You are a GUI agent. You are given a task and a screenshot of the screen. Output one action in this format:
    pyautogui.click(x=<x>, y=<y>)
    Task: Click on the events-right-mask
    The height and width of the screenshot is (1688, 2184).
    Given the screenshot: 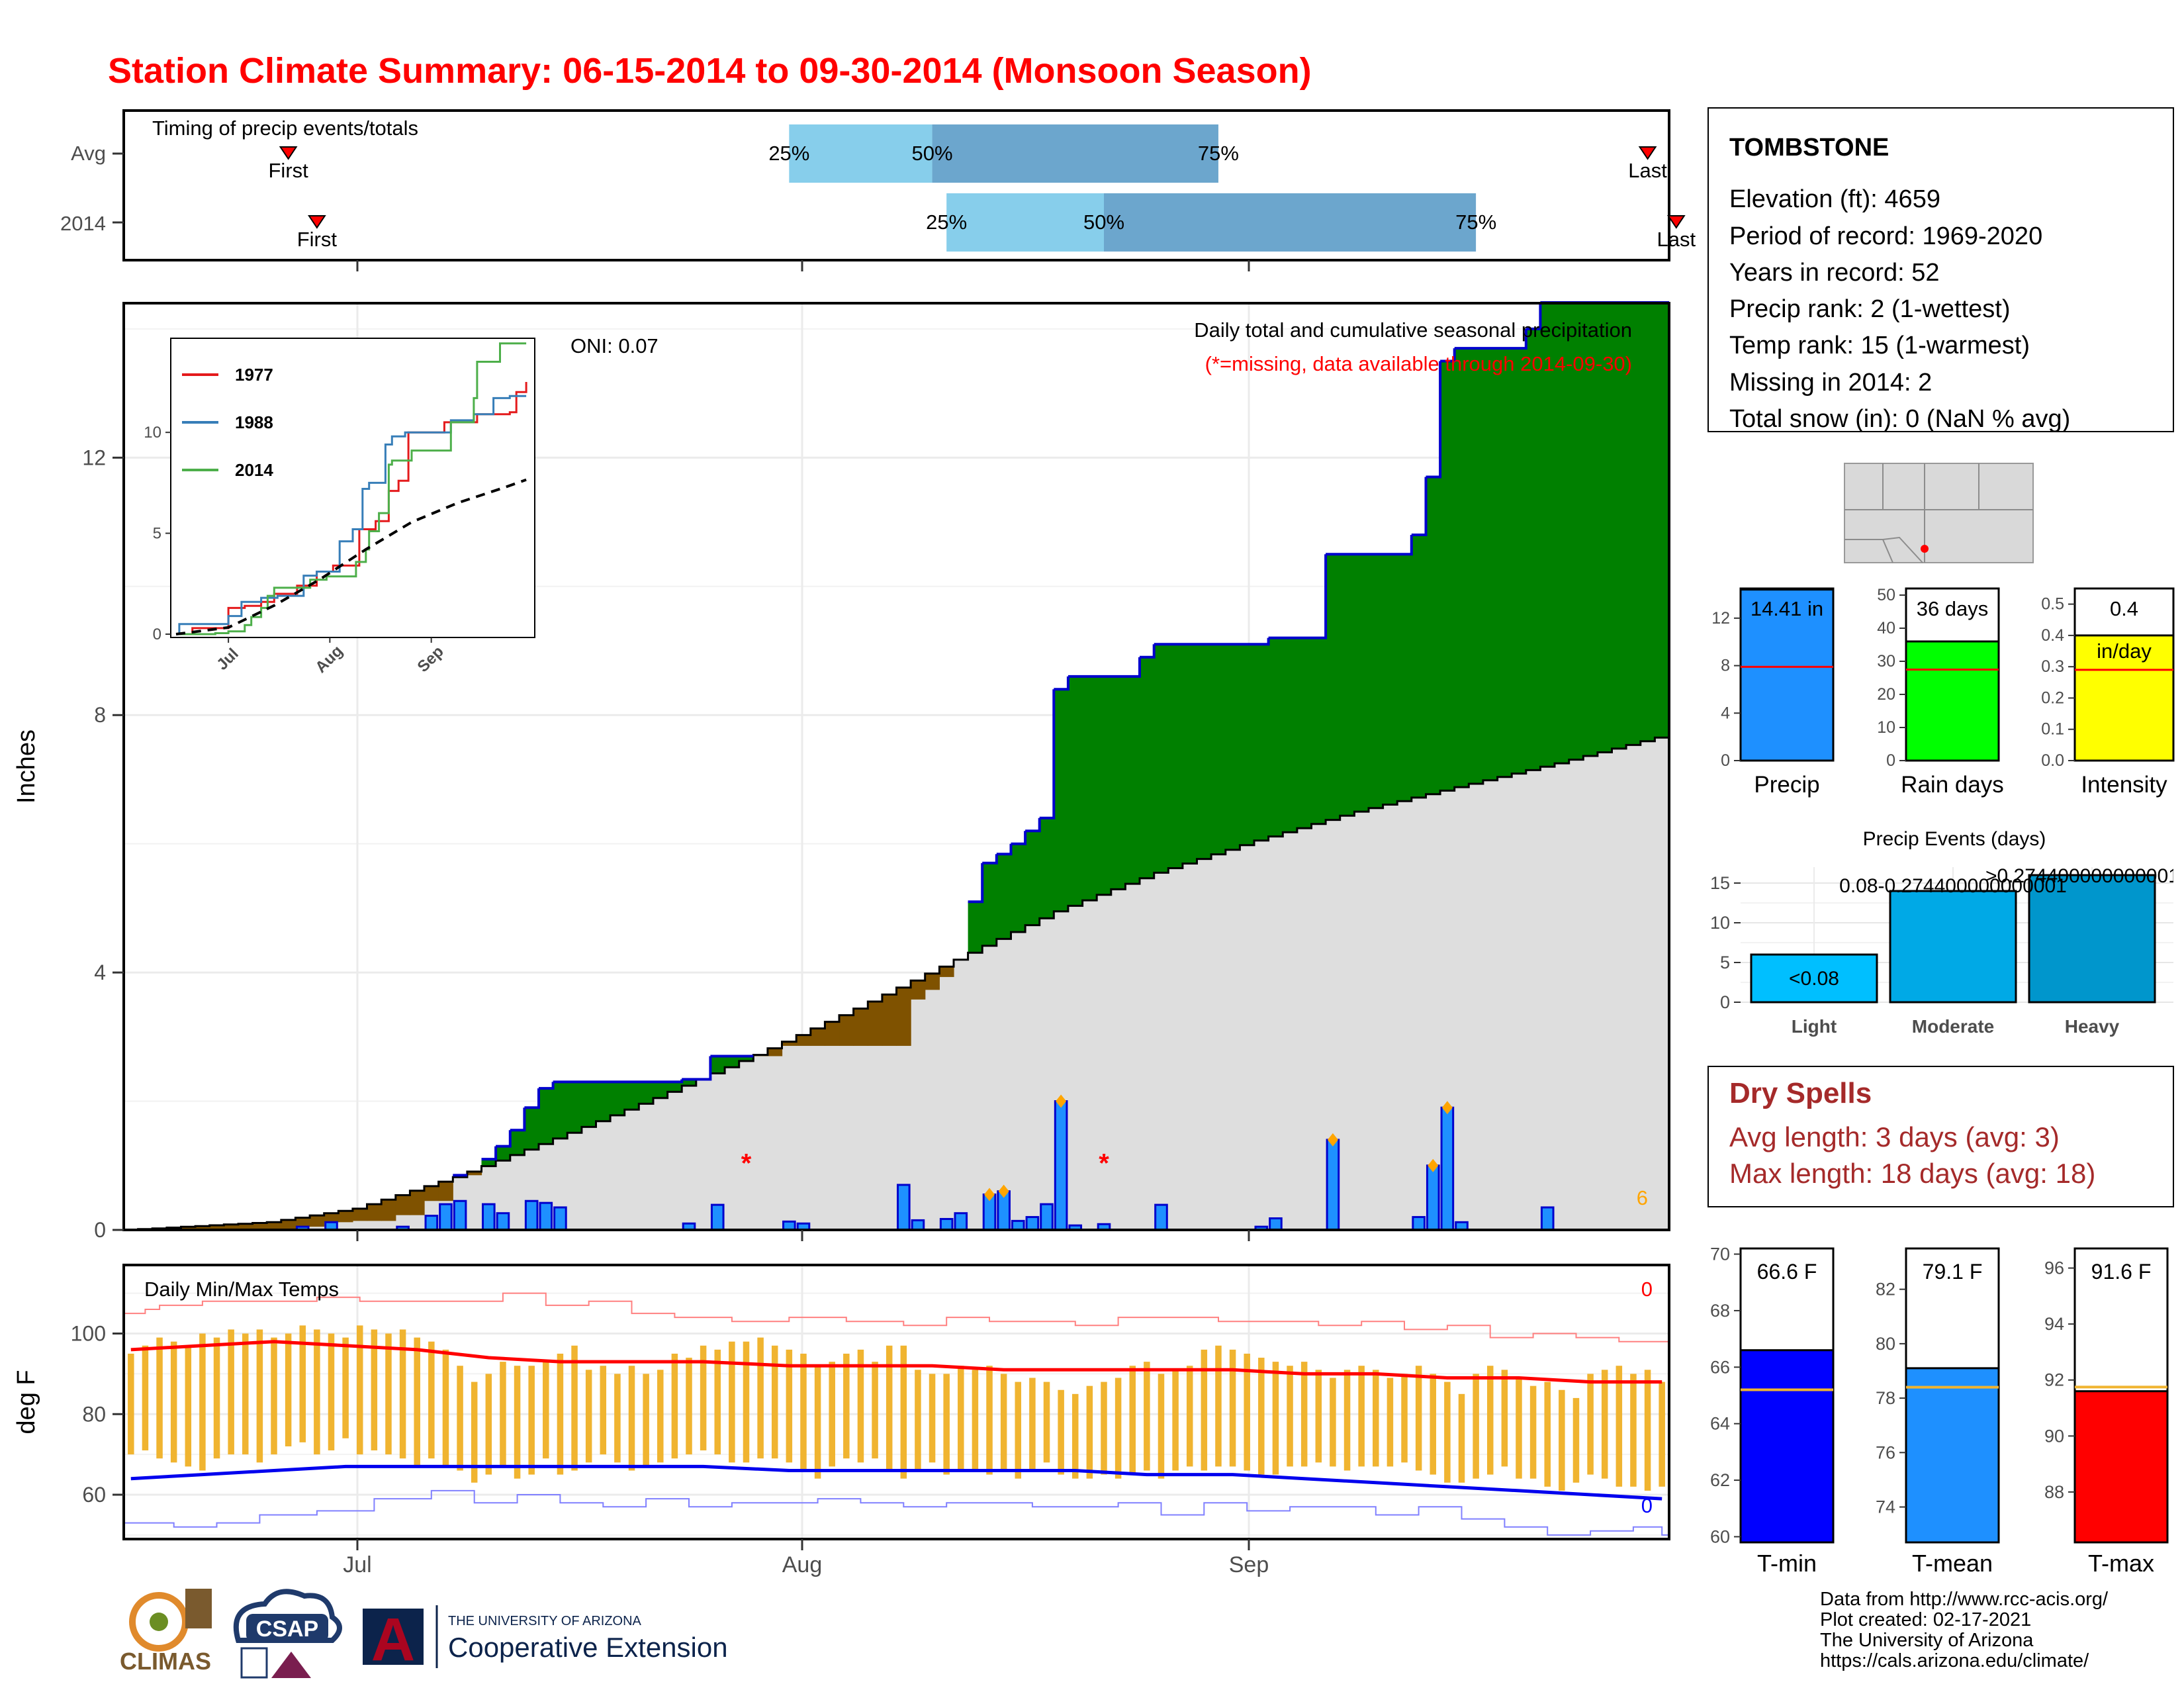 What is the action you would take?
    pyautogui.click(x=2178, y=940)
    